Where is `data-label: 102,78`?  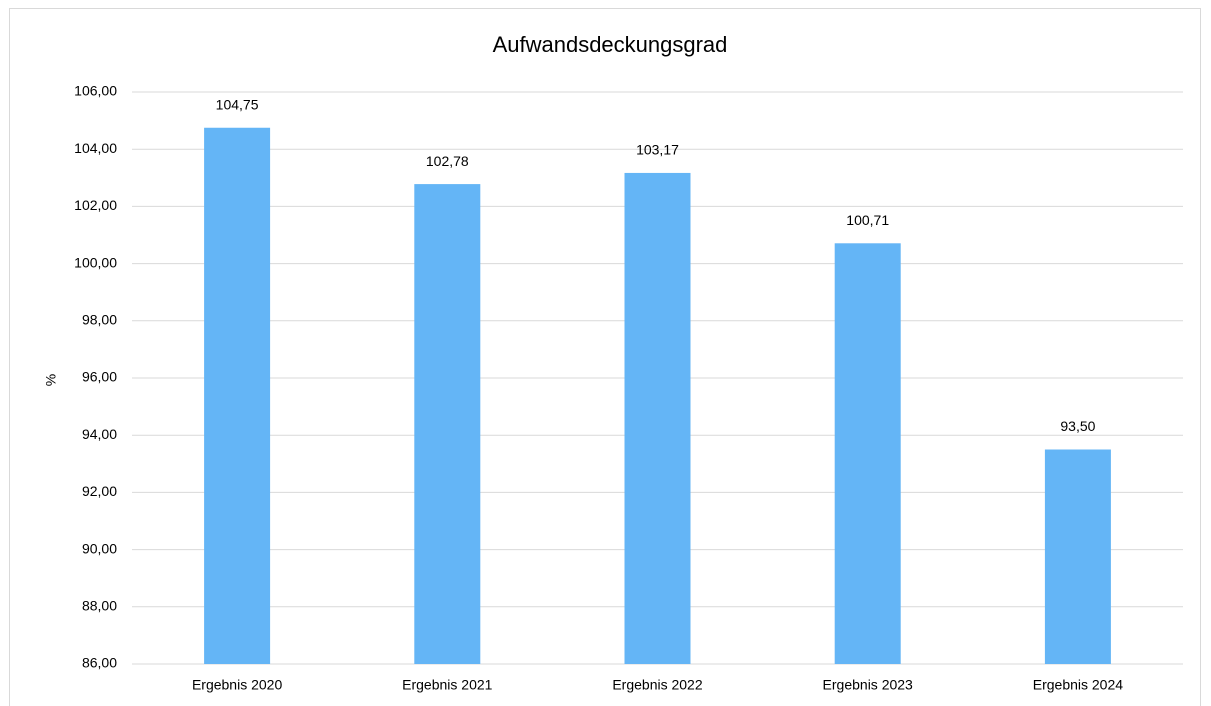 data-label: 102,78 is located at coordinates (447, 161).